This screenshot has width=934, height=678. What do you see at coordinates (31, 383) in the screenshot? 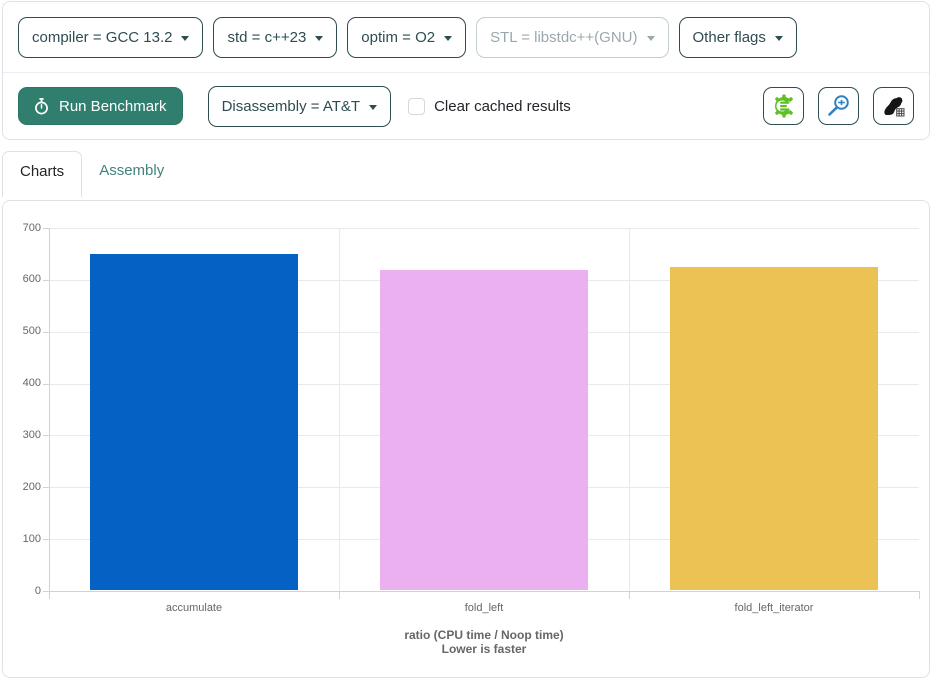
I see `y-tick-label: 400` at bounding box center [31, 383].